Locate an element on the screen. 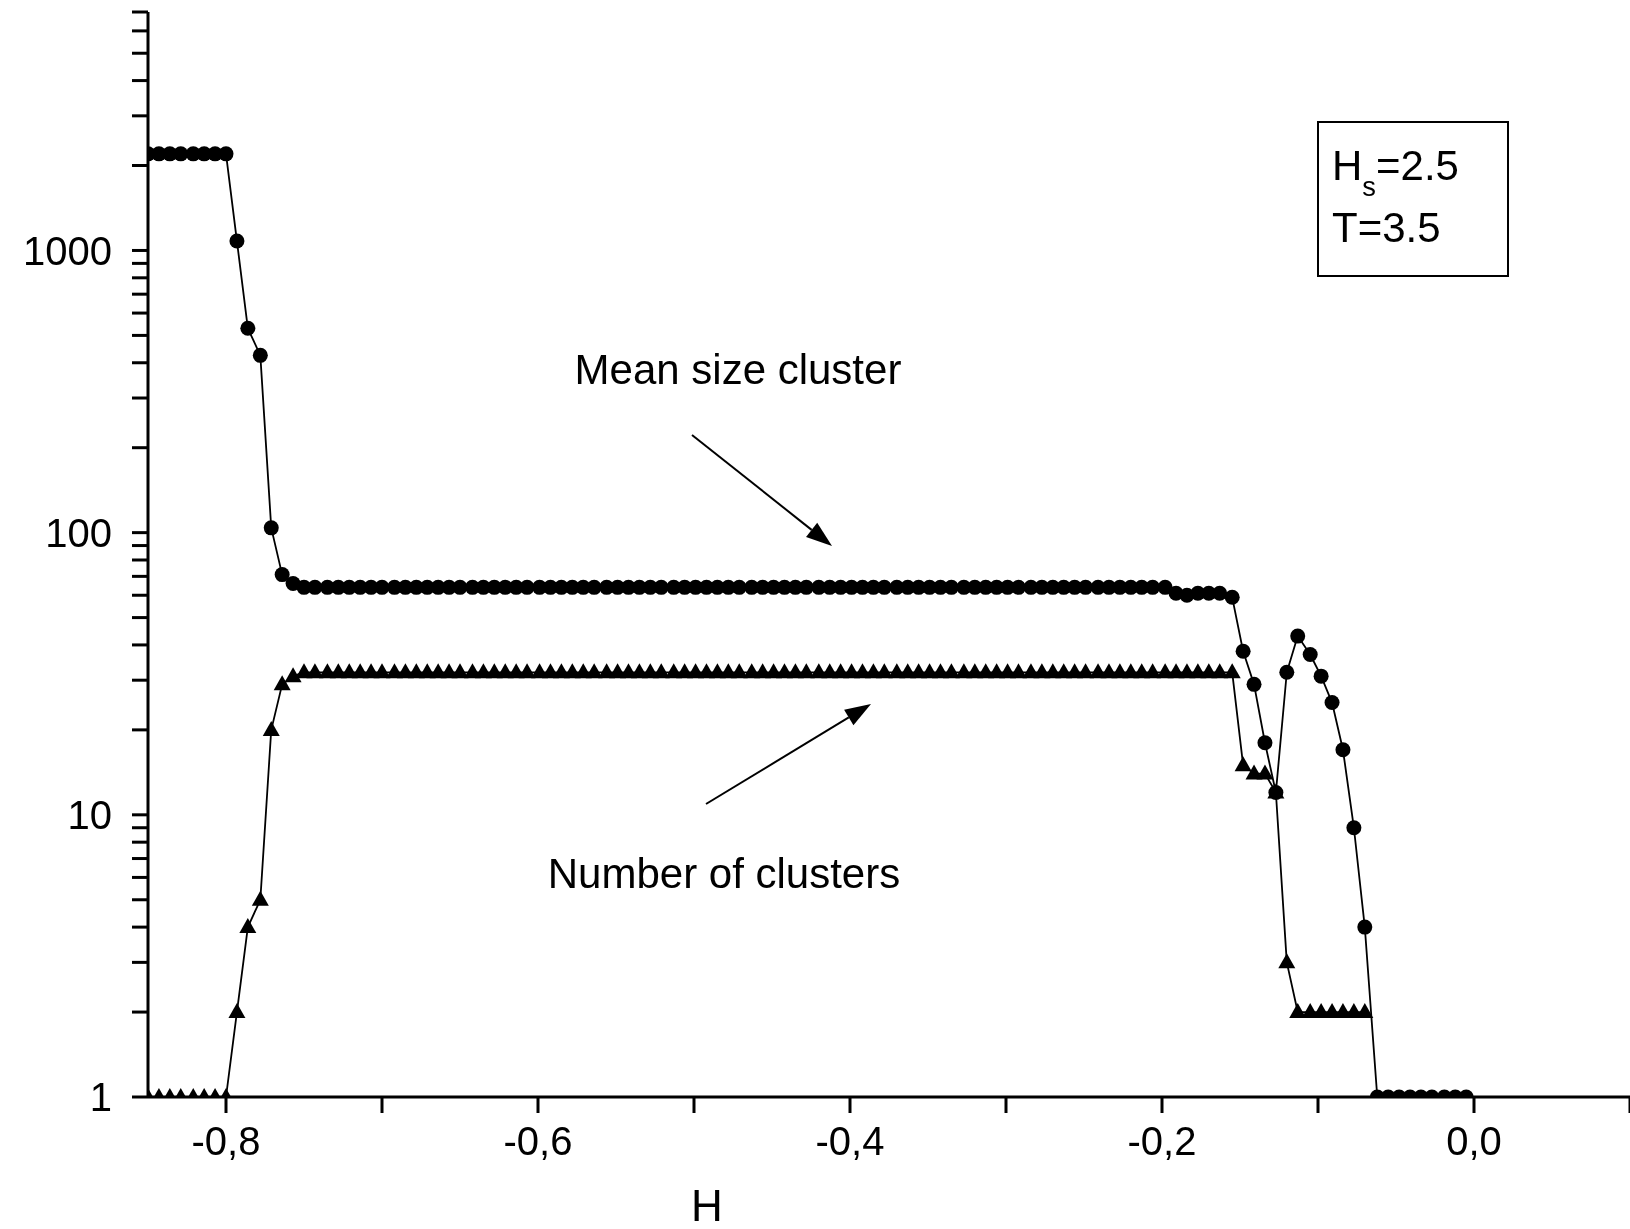 This screenshot has width=1630, height=1229. x-tick-label: 0,0 is located at coordinates (1474, 1141).